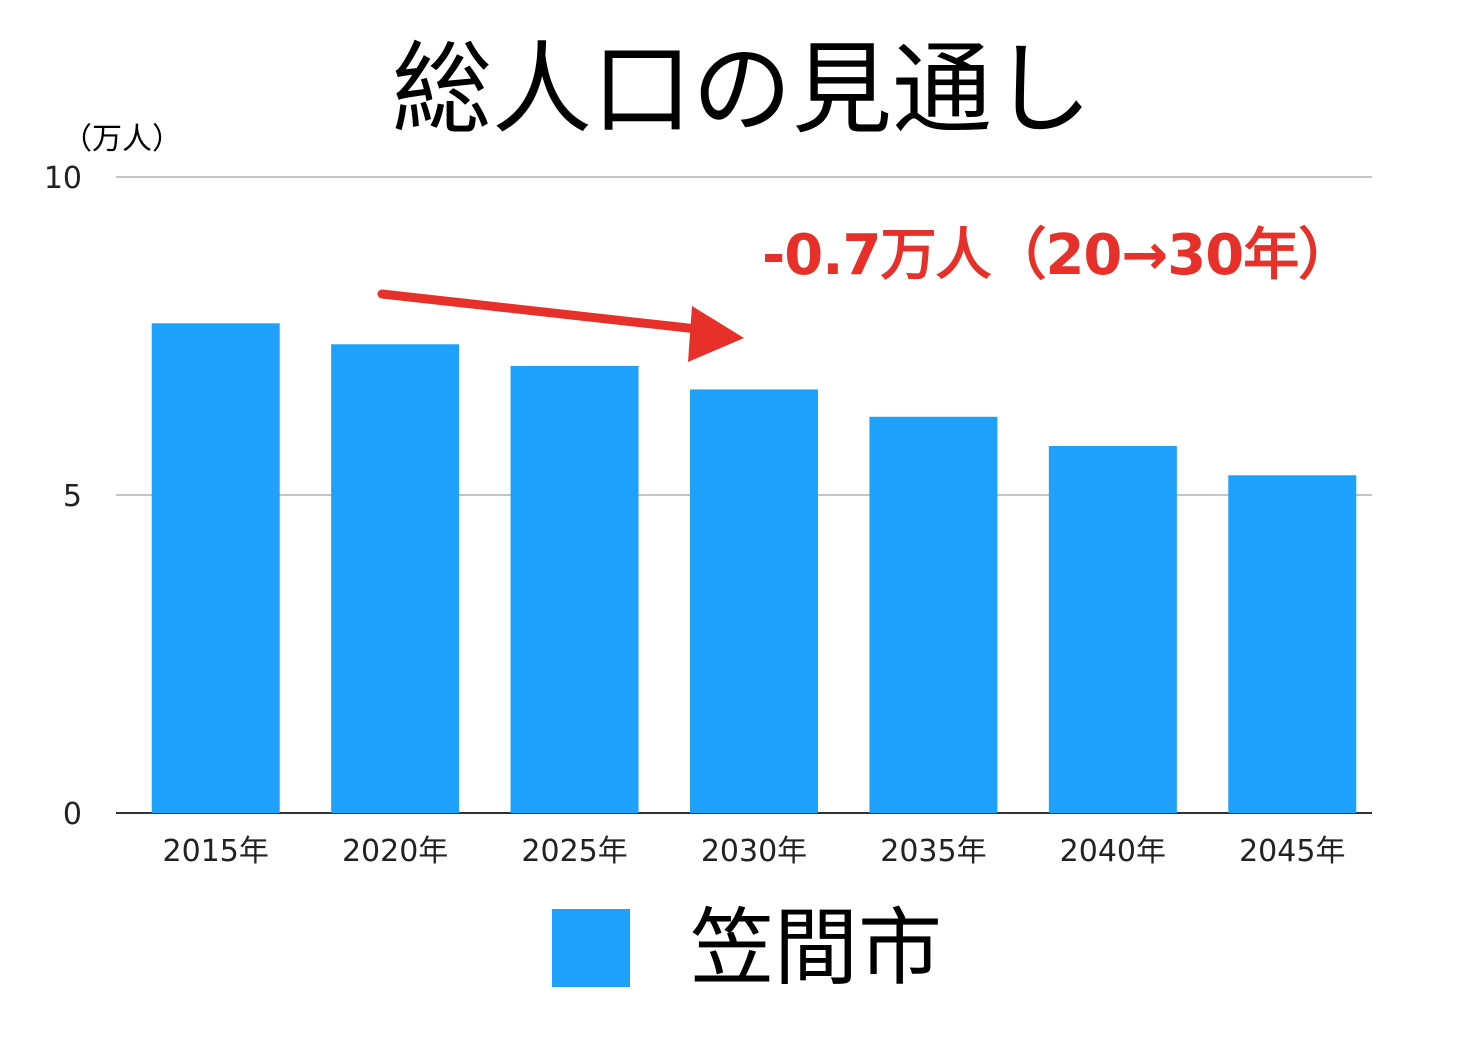 This screenshot has width=1484, height=1048. I want to click on x-tick-label: 2035年, so click(933, 851).